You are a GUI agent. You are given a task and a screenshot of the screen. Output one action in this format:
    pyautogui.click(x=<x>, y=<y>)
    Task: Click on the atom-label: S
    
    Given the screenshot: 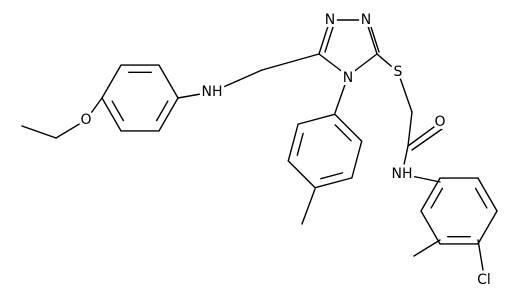 What is the action you would take?
    pyautogui.click(x=398, y=72)
    